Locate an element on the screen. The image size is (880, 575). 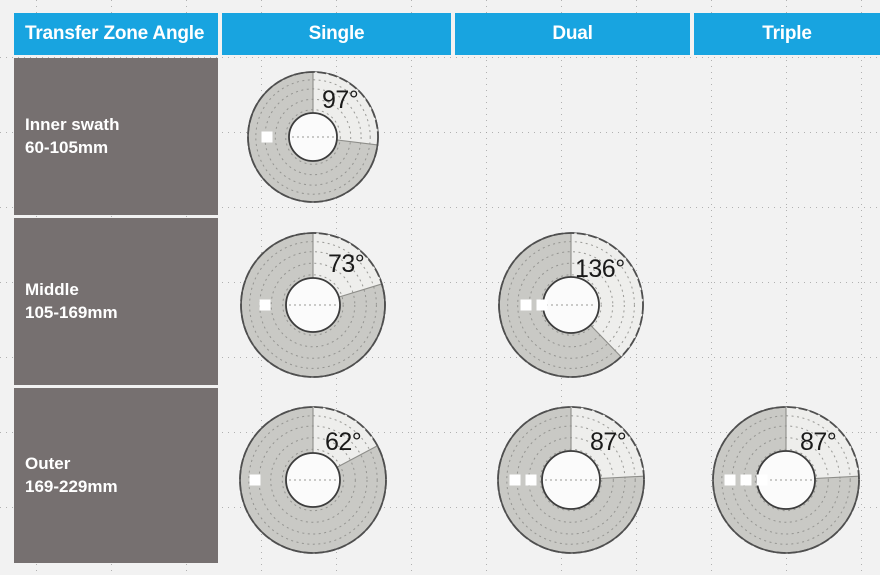
row-label-outer-name: Outer is located at coordinates (48, 463).